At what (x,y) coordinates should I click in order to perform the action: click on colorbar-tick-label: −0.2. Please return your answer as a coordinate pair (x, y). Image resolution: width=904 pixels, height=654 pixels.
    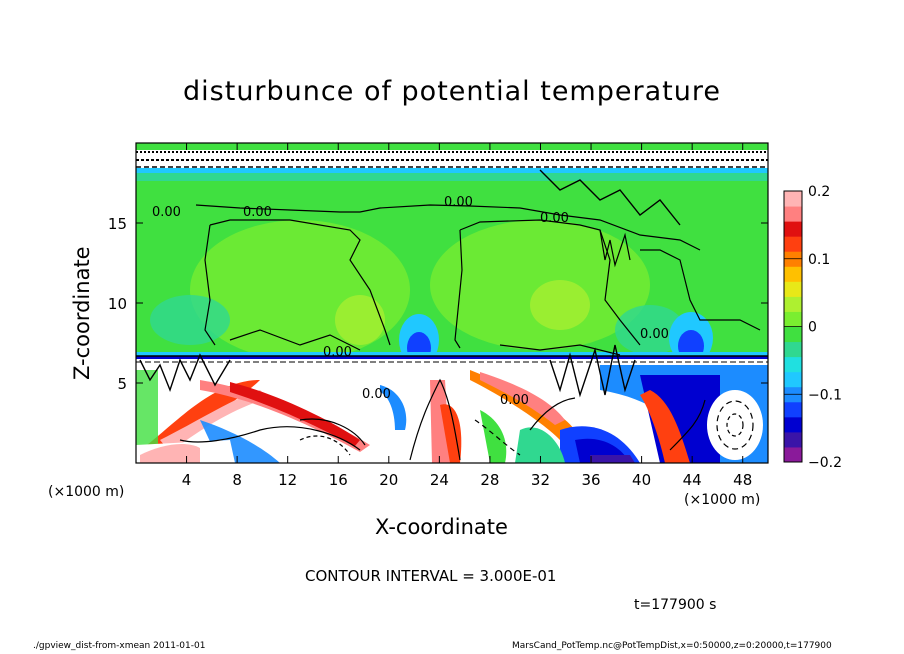
    Looking at the image, I should click on (825, 463).